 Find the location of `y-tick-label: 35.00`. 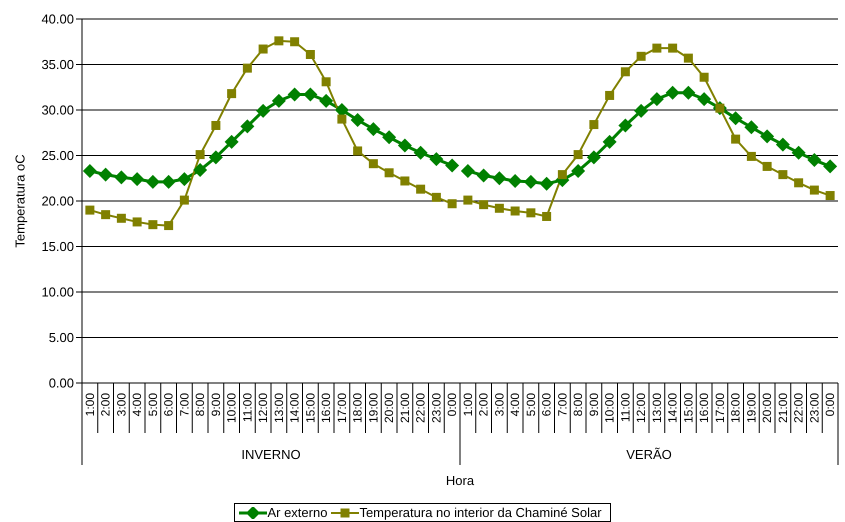

y-tick-label: 35.00 is located at coordinates (57, 64).